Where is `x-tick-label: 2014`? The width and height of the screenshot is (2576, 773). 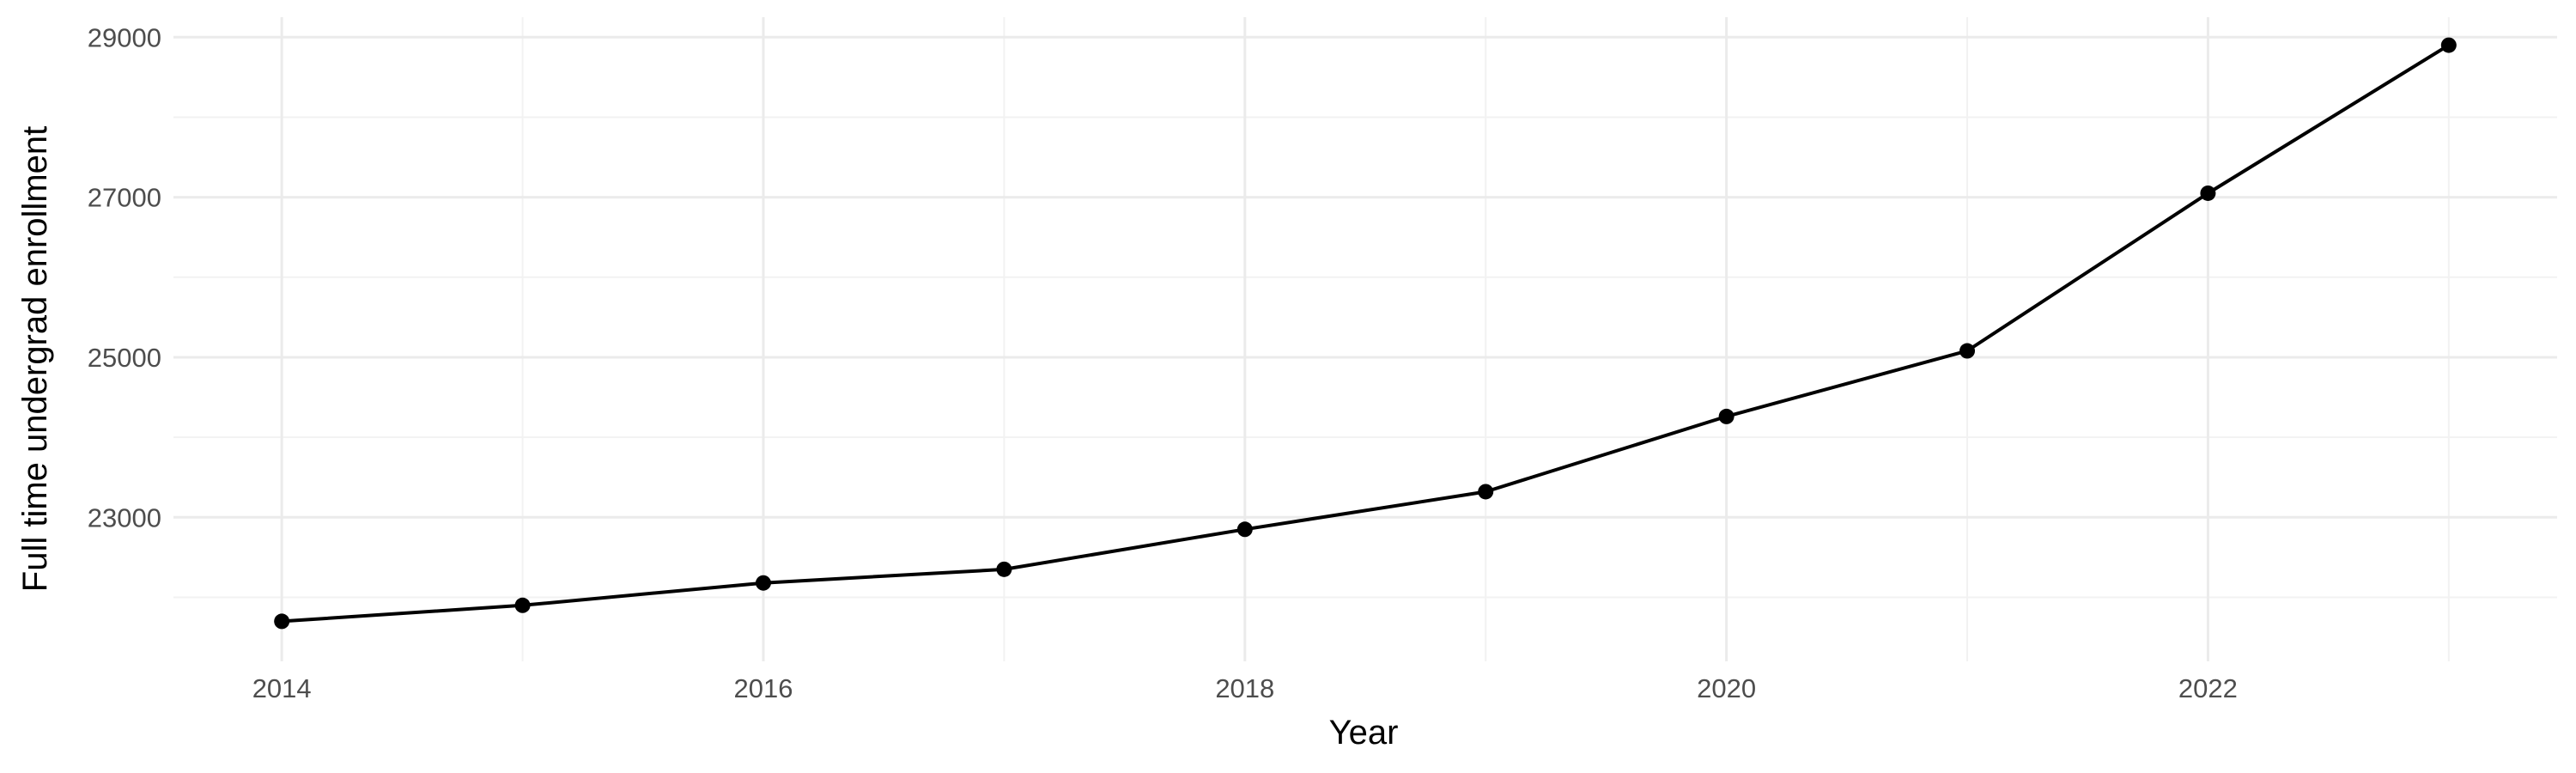 x-tick-label: 2014 is located at coordinates (282, 688).